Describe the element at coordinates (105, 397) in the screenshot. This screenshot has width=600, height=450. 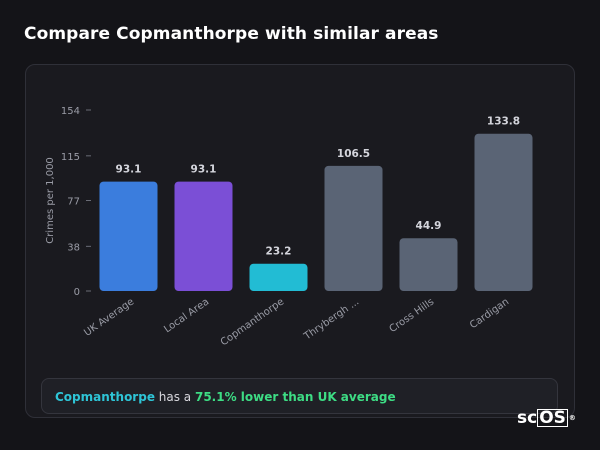
I see `summary-area-name: Copmanthorpe` at that location.